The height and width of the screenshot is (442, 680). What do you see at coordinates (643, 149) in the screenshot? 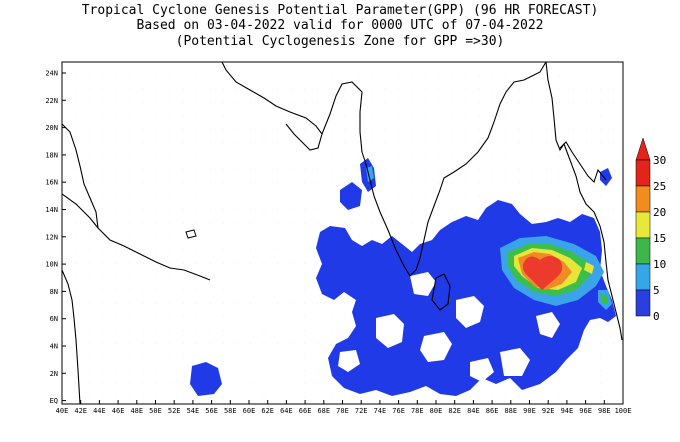
I see `colorbar-arrow` at bounding box center [643, 149].